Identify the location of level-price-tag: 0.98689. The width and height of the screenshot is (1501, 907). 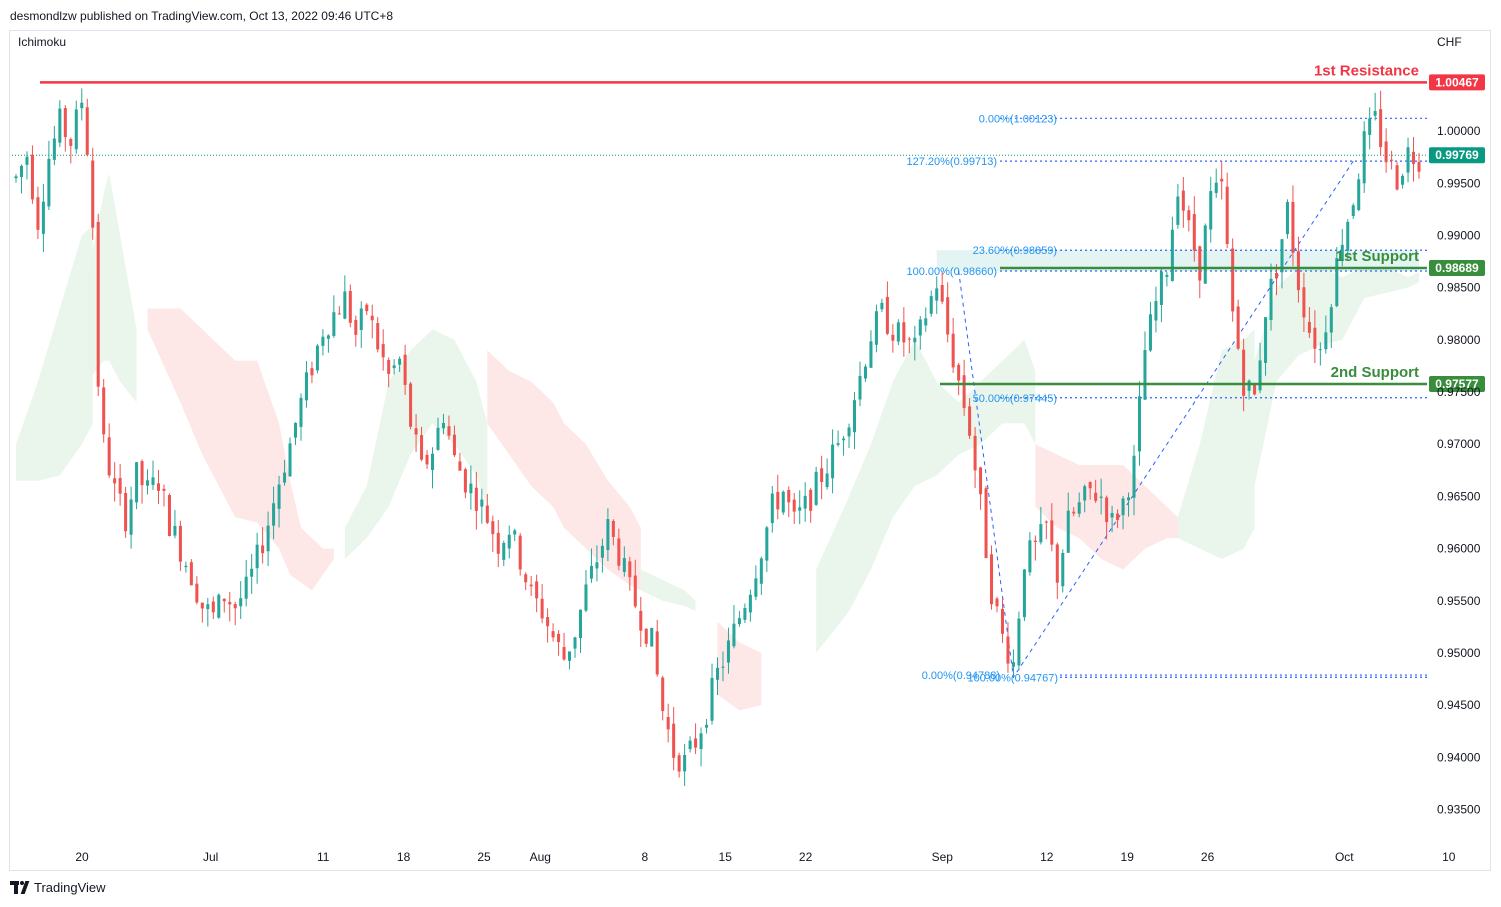
(1457, 267).